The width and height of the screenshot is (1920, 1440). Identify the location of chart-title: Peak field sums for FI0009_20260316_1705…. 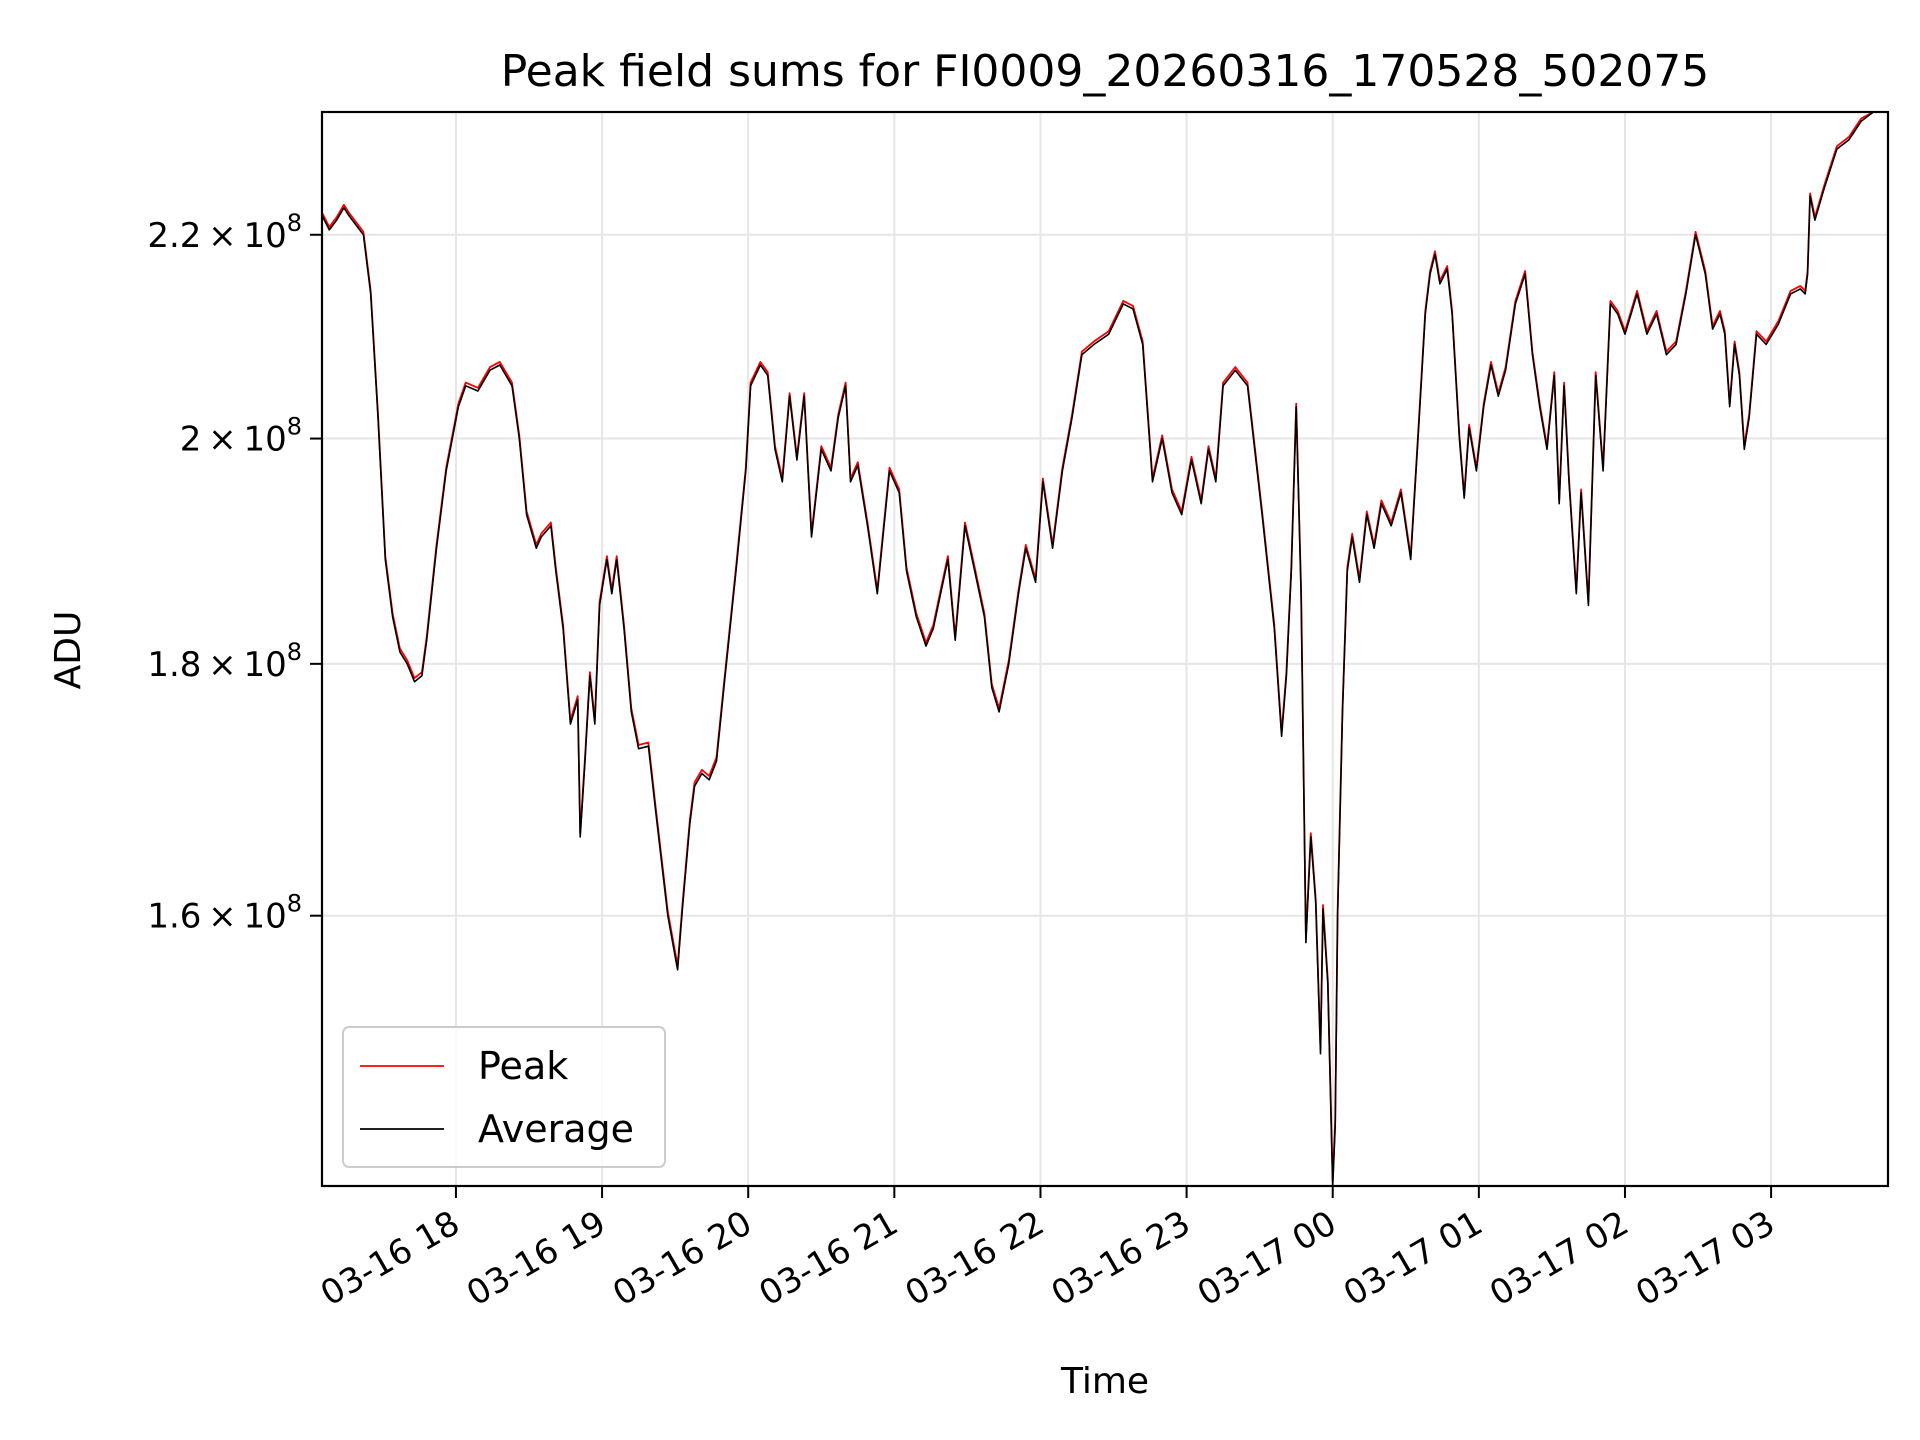
(1105, 71).